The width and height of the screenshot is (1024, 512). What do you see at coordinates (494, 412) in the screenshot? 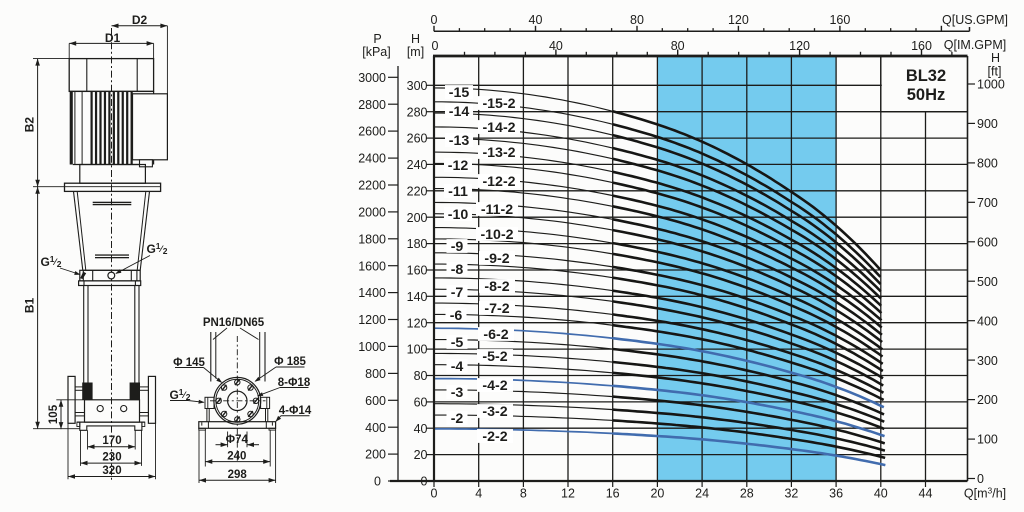
I see `svg-text: -3-2` at bounding box center [494, 412].